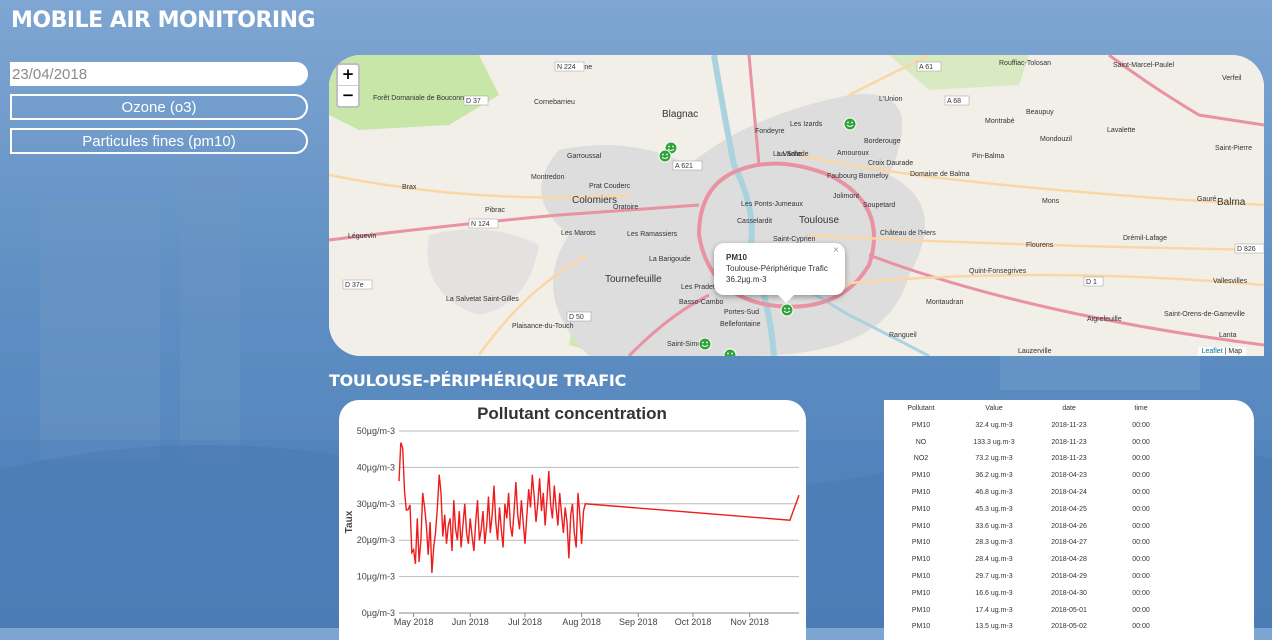 The width and height of the screenshot is (1272, 640). Describe the element at coordinates (994, 425) in the screenshot. I see `cell-value: 32.4 ug.m-3` at that location.